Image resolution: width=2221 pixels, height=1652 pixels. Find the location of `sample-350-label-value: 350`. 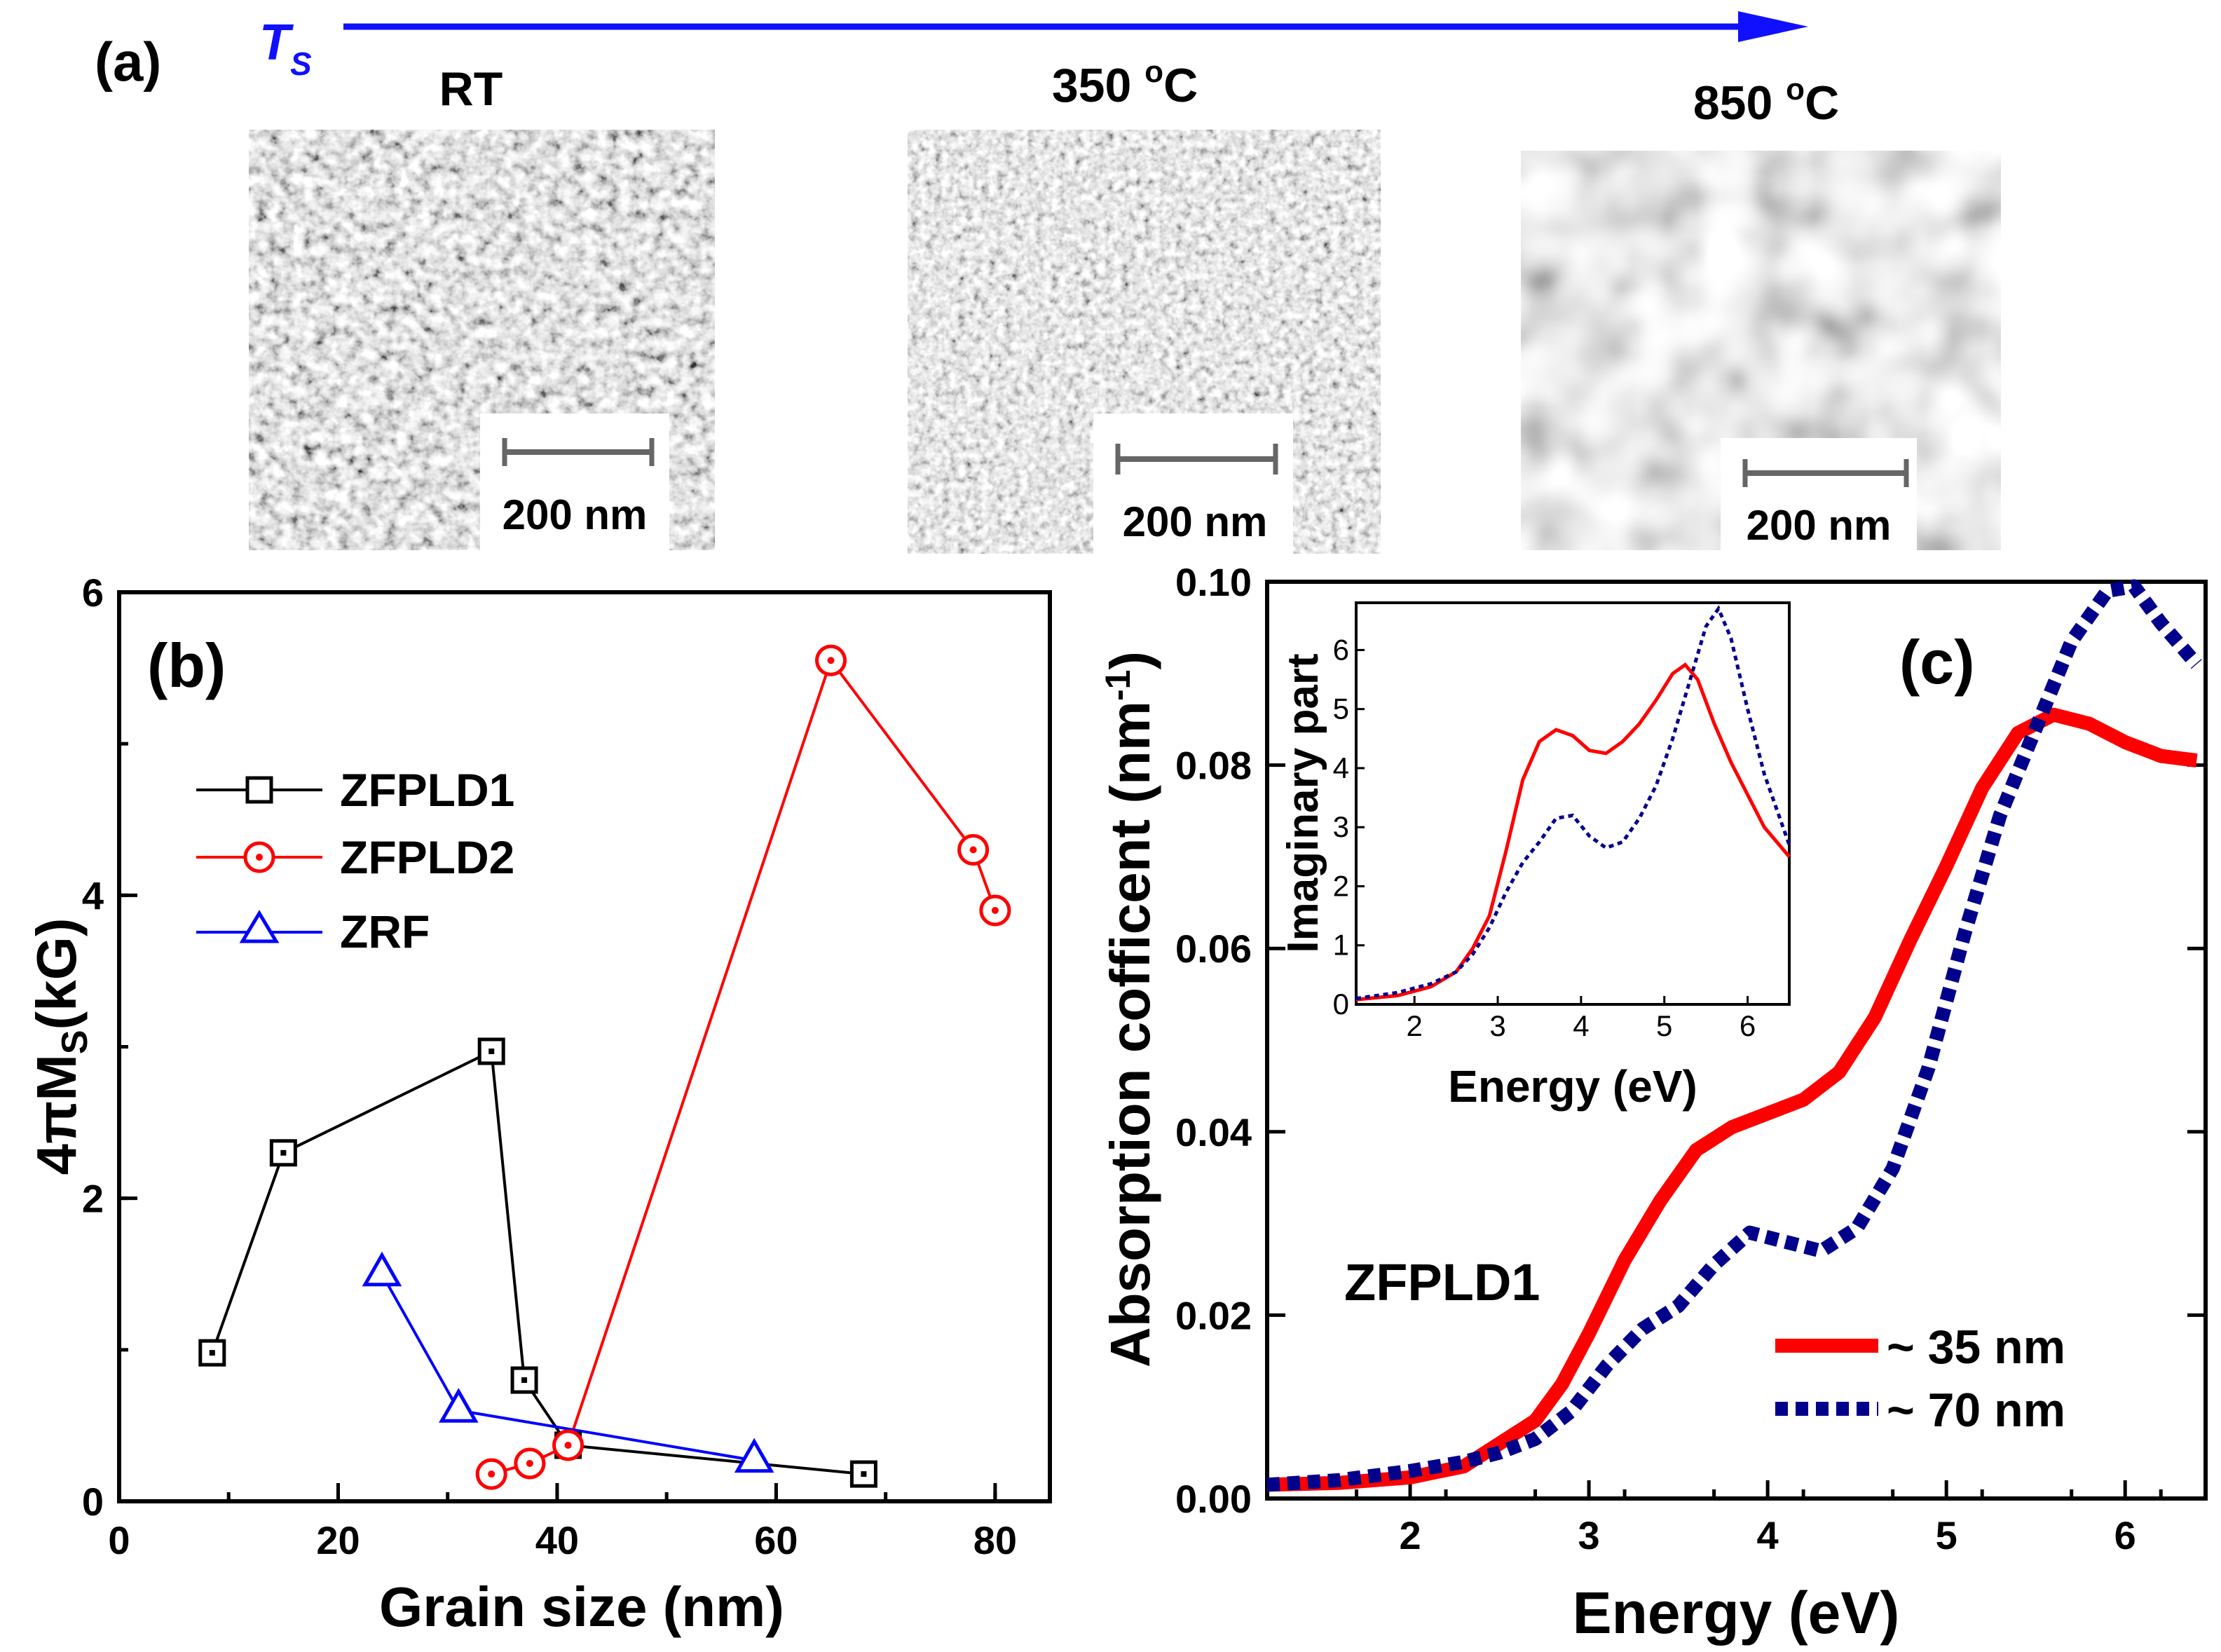

sample-350-label-value: 350 is located at coordinates (1098, 85).